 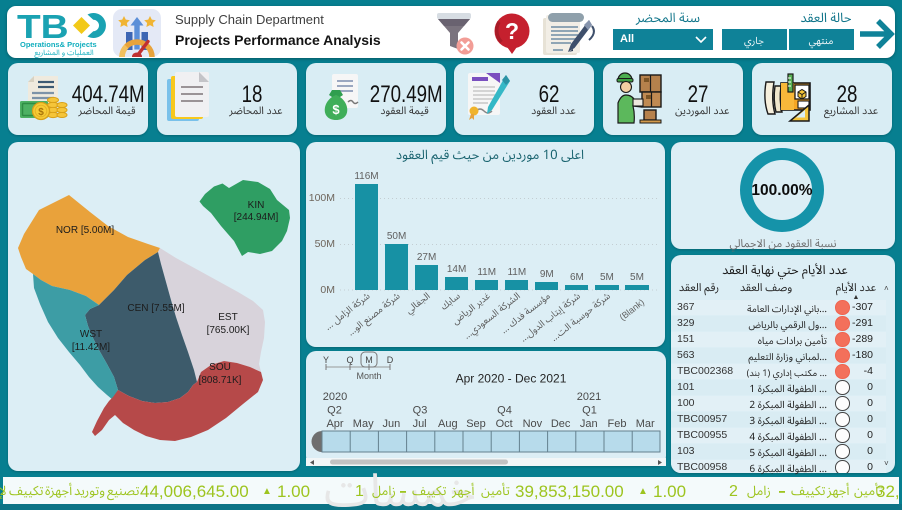 I want to click on svg-text: Jan, so click(x=589, y=424).